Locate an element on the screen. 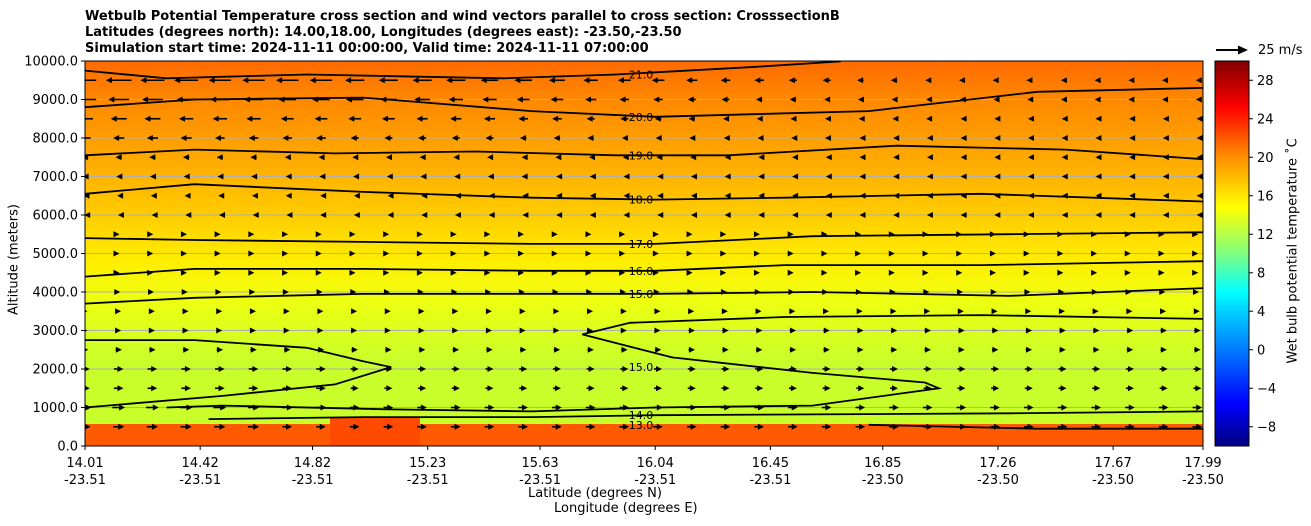  y-tick-label: 2000.0 is located at coordinates (56, 370).